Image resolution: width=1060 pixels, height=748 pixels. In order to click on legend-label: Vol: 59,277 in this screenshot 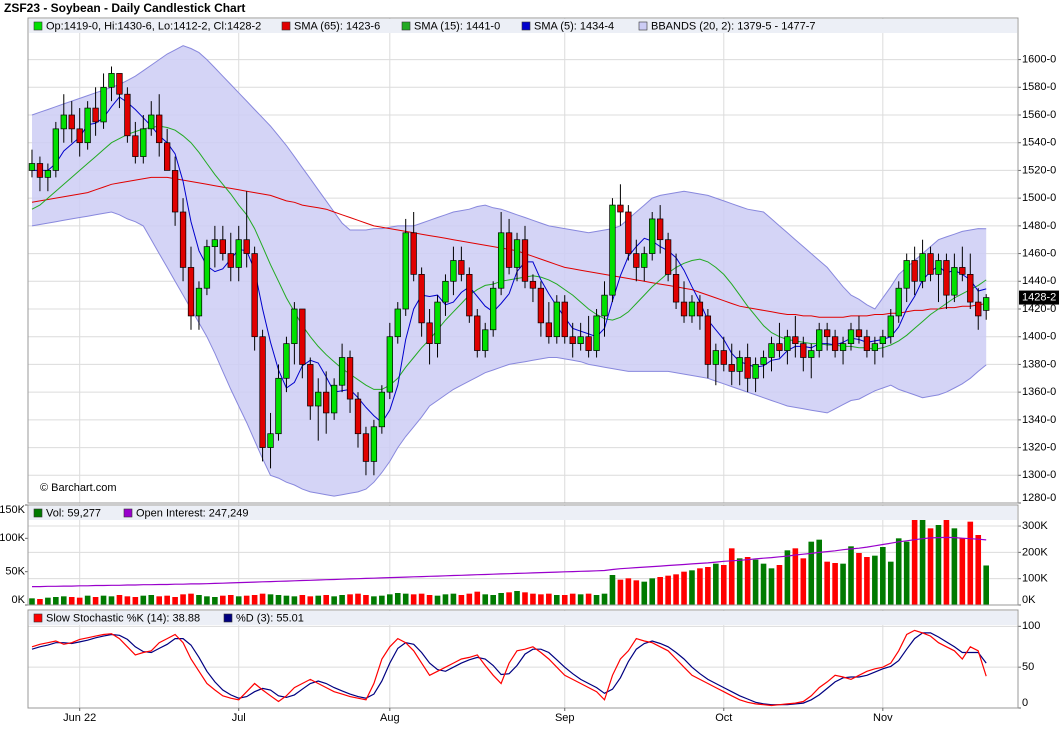, I will do `click(73, 513)`.